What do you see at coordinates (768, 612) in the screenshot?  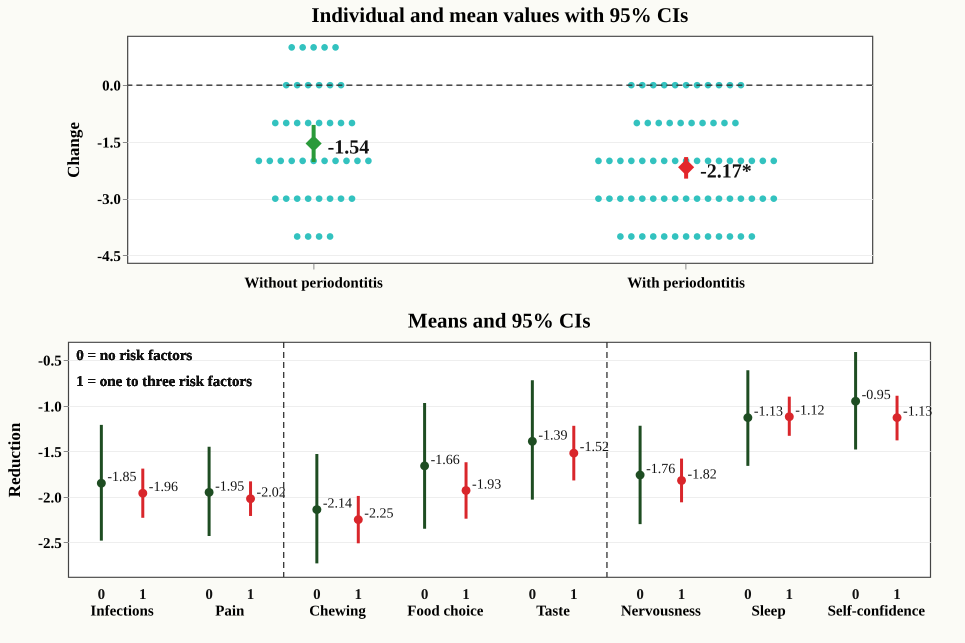 I see `x-tick-label: Sleep` at bounding box center [768, 612].